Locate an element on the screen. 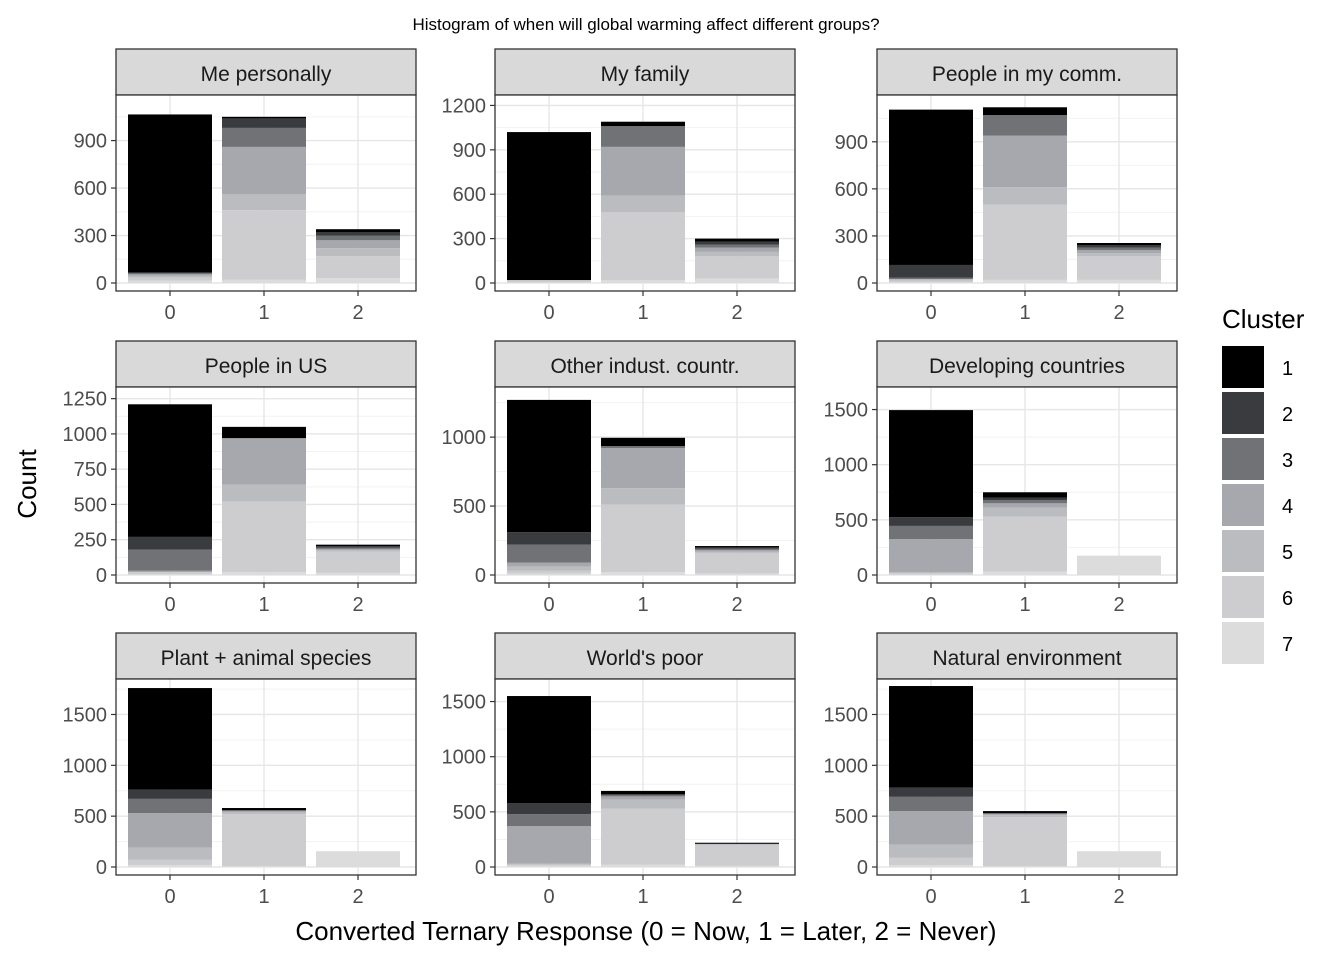  panel-strip-label: World's poor is located at coordinates (645, 658).